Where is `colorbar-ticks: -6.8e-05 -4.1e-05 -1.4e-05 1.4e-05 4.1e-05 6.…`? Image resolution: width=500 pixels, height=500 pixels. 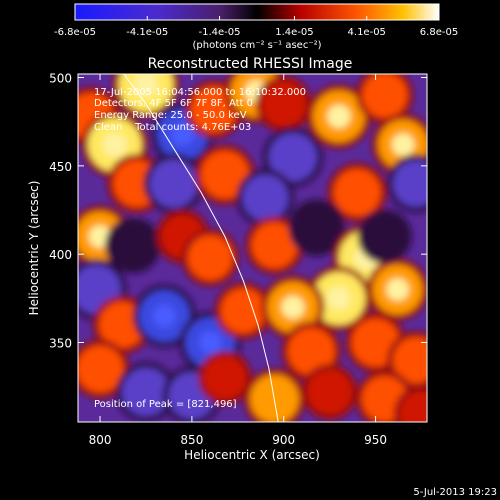 colorbar-ticks: -6.8e-05 -4.1e-05 -1.4e-05 1.4e-05 4.1e-05 6.… is located at coordinates (256, 27).